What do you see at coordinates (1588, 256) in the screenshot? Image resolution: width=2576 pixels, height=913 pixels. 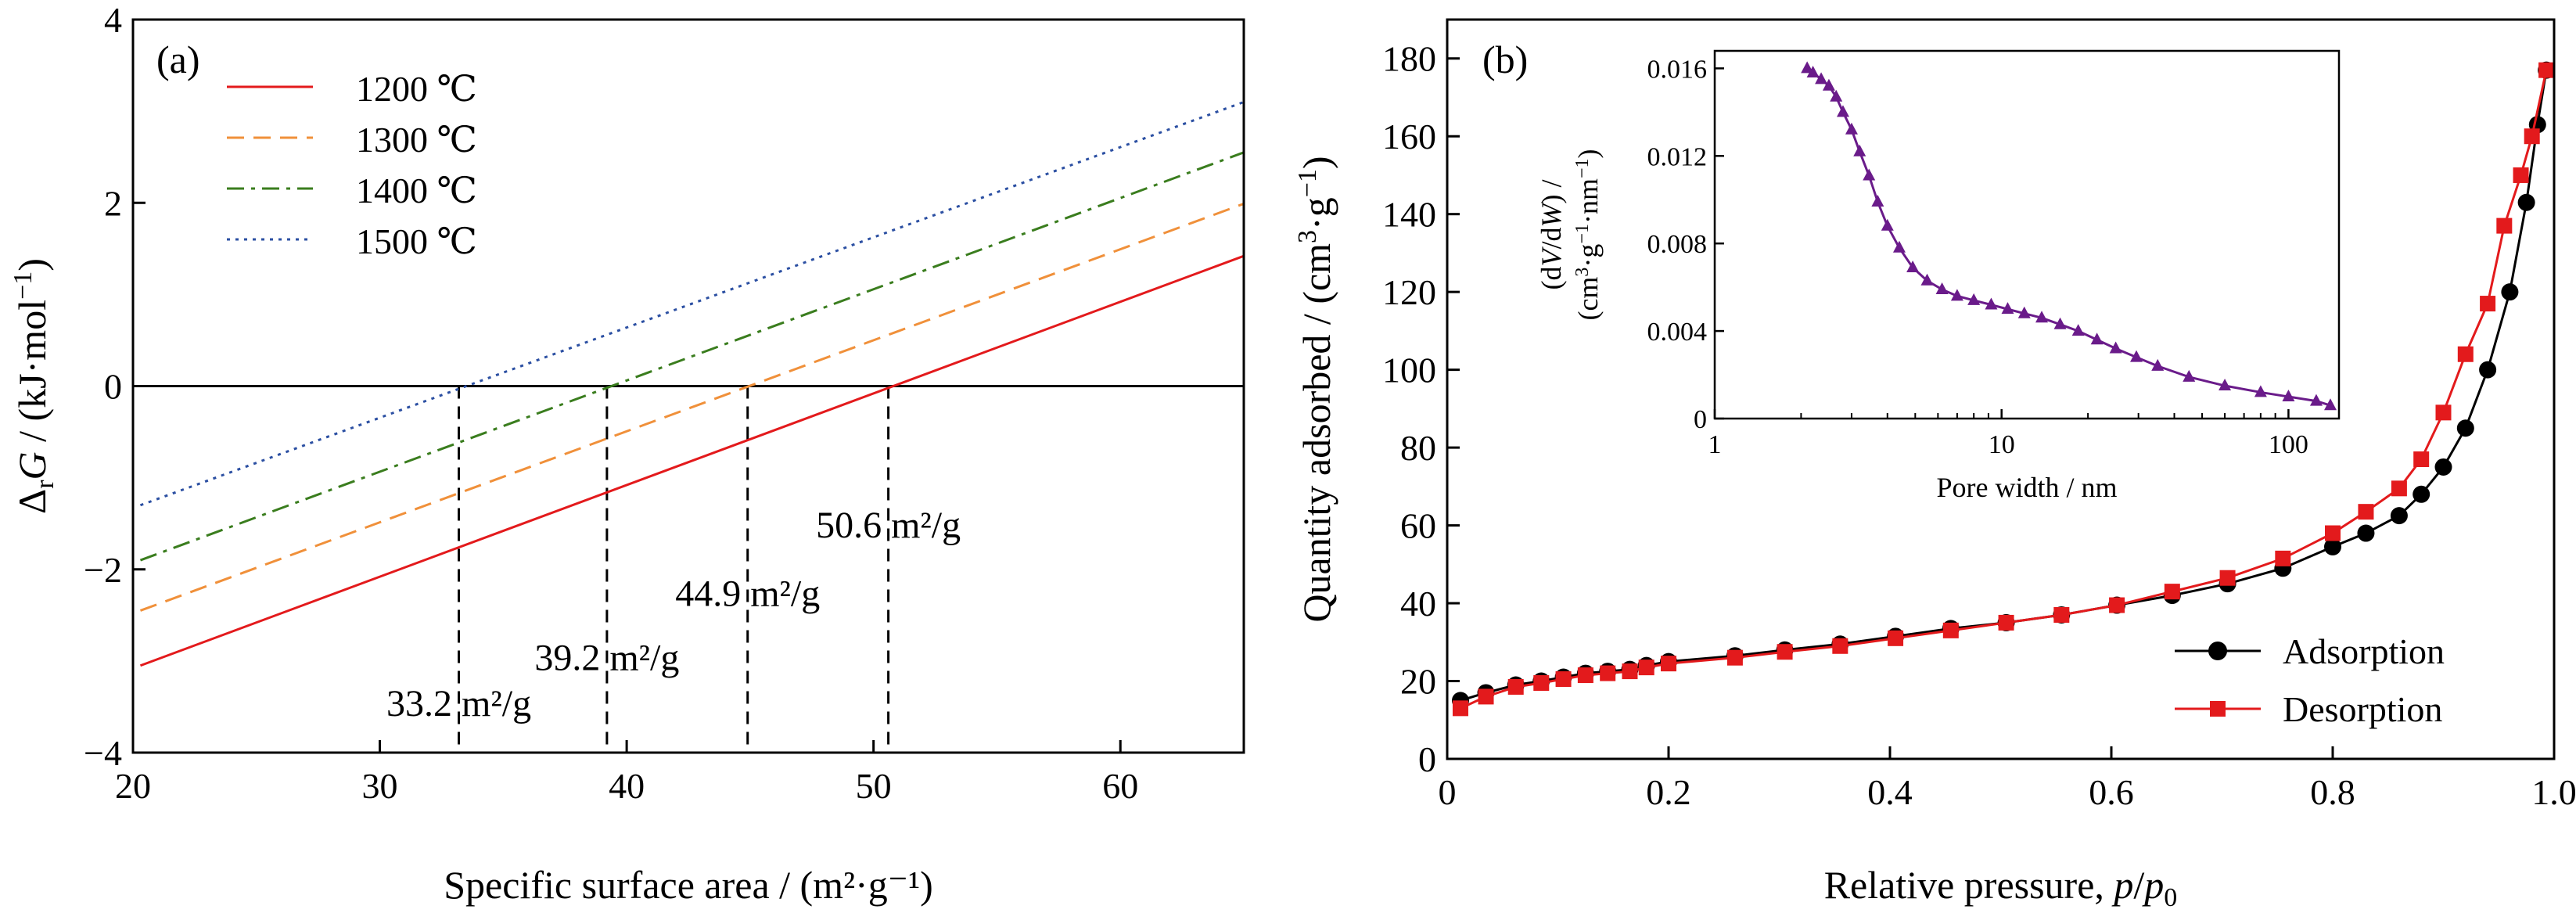 I see `inset-ylabel2-g: ·g` at bounding box center [1588, 256].